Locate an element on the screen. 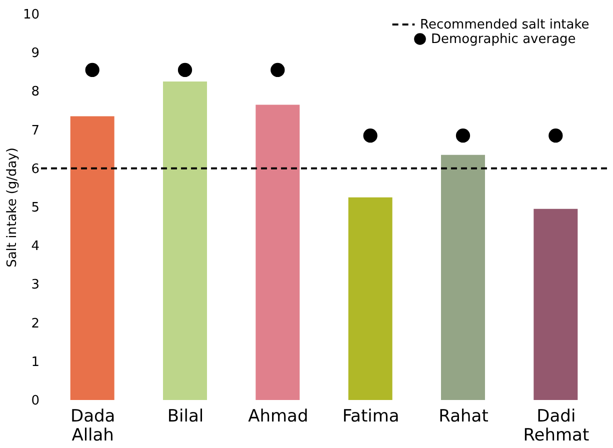 The image size is (613, 448). x-tick-label: Ahmad is located at coordinates (278, 416).